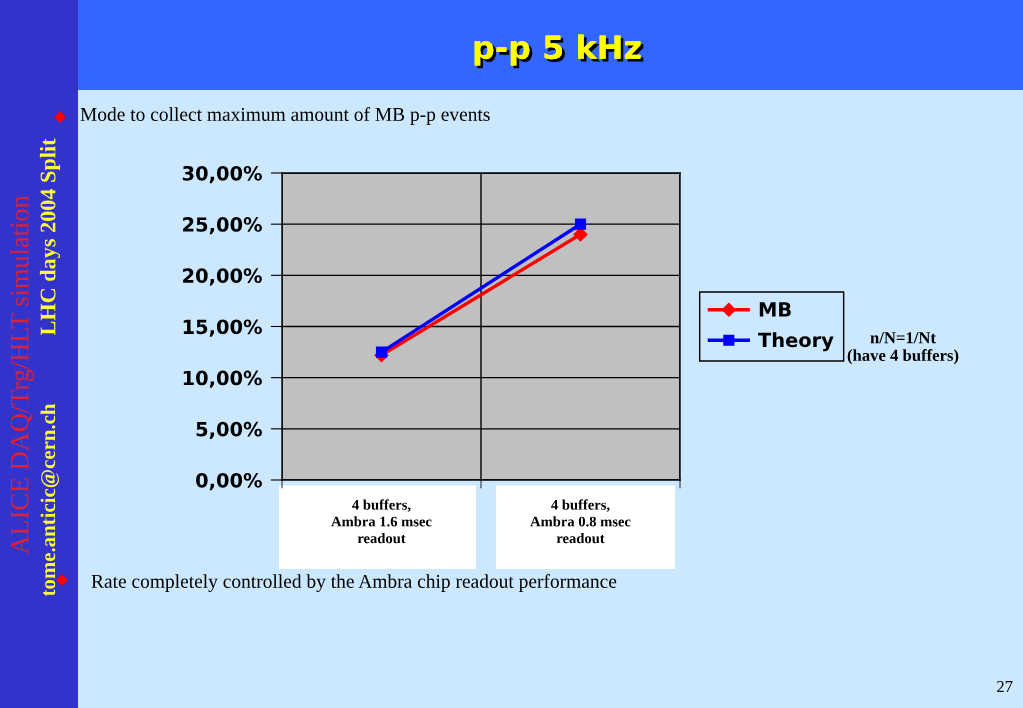 This screenshot has width=1023, height=708. What do you see at coordinates (1005, 686) in the screenshot?
I see `text: 27` at bounding box center [1005, 686].